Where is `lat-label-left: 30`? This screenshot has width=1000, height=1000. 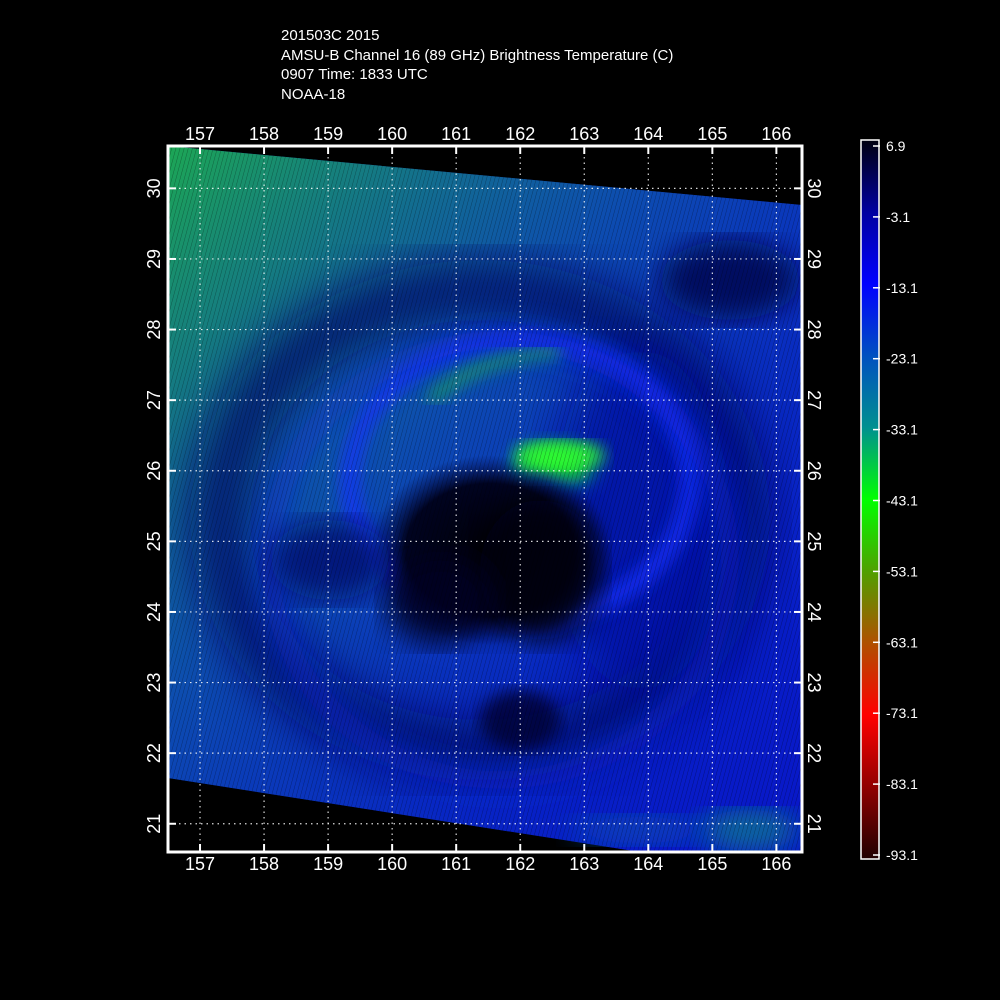 lat-label-left: 30 is located at coordinates (154, 188).